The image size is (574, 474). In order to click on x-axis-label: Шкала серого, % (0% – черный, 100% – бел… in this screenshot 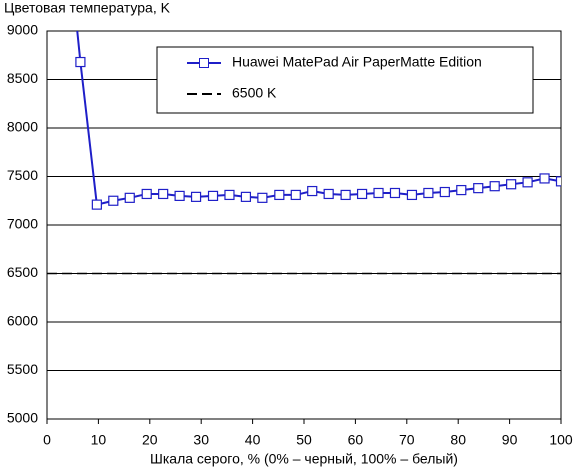, I will do `click(304, 459)`.